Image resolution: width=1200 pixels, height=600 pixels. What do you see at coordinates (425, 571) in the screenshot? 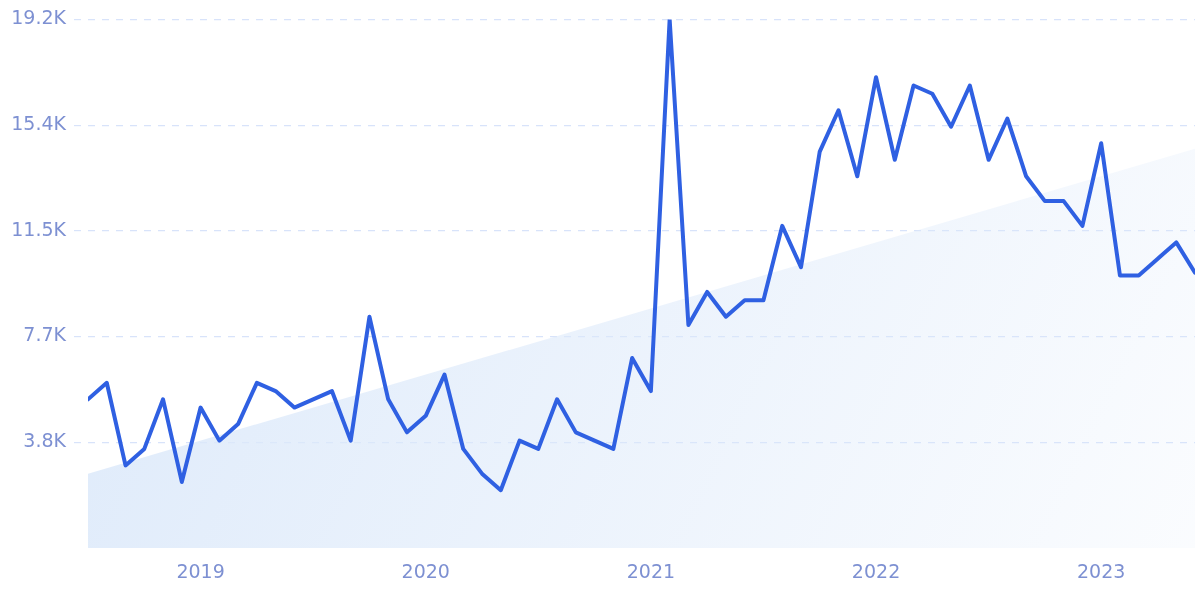
I see `x-tick-label: 2020` at bounding box center [425, 571].